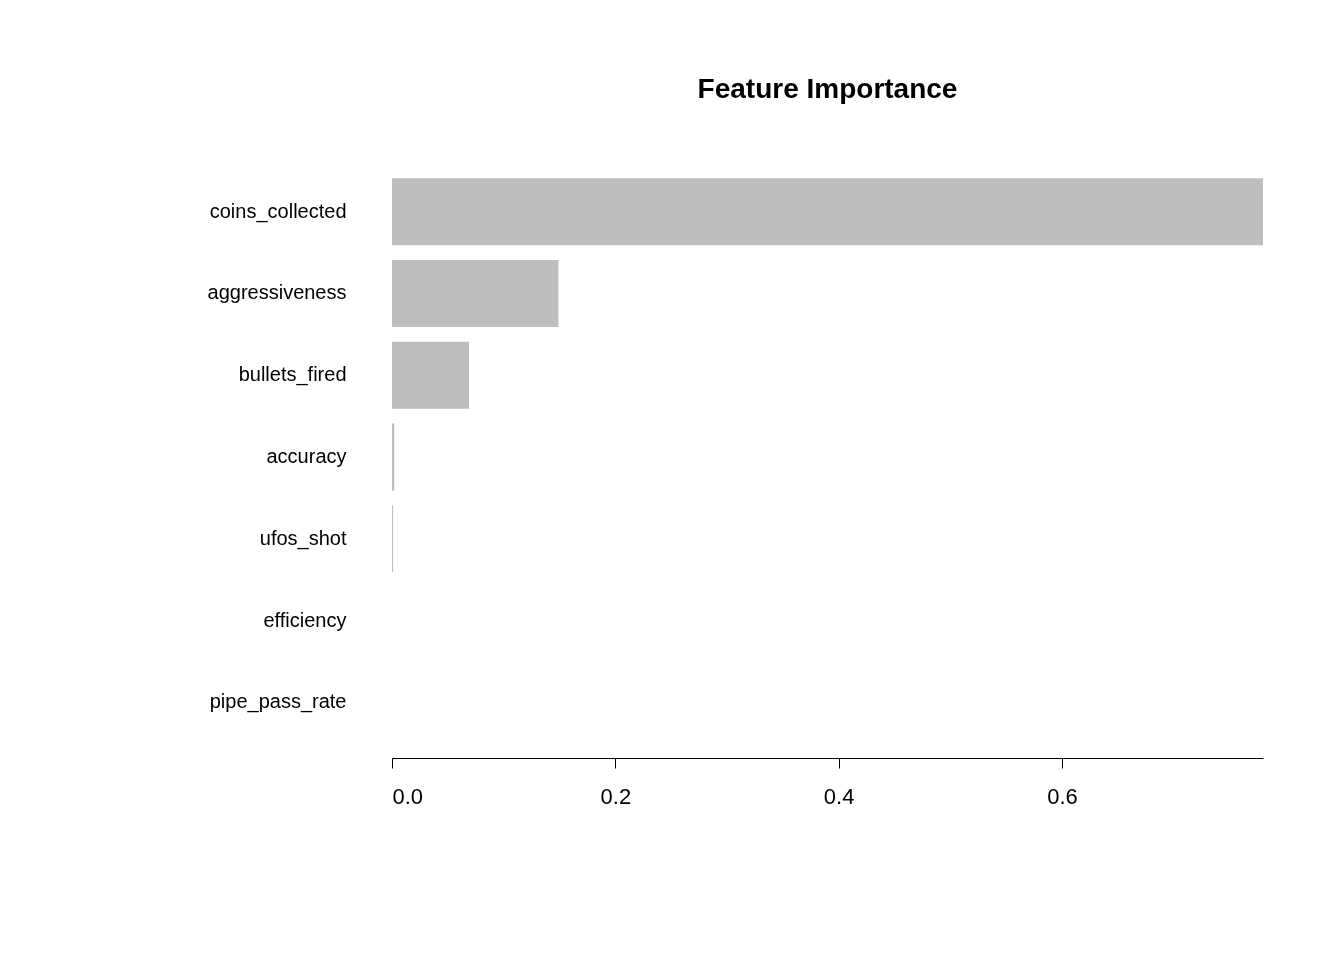 The height and width of the screenshot is (960, 1344). Describe the element at coordinates (839, 796) in the screenshot. I see `x-tick-label: 0.4` at that location.